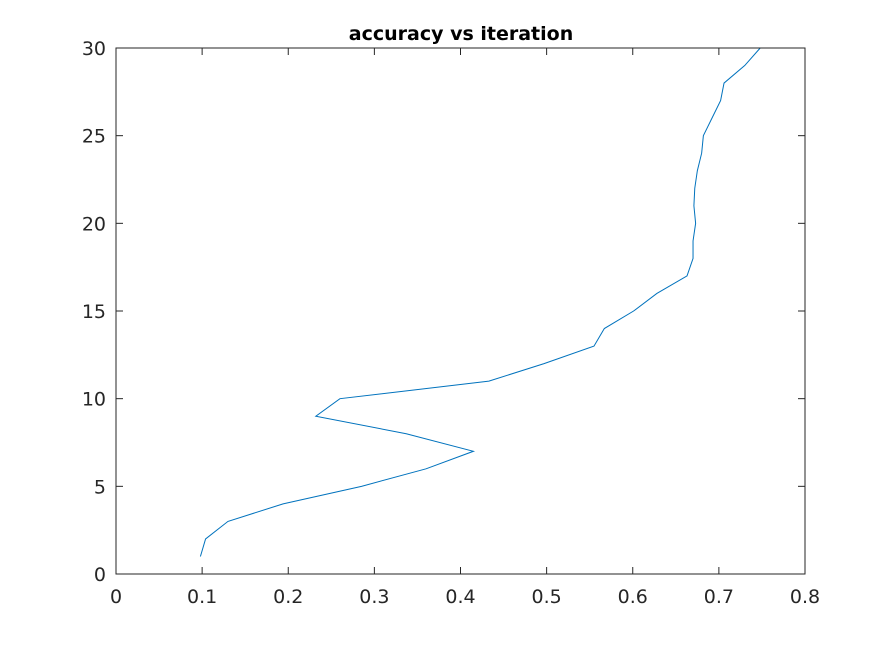 The width and height of the screenshot is (891, 645). I want to click on x-tick-label: 0.2, so click(288, 597).